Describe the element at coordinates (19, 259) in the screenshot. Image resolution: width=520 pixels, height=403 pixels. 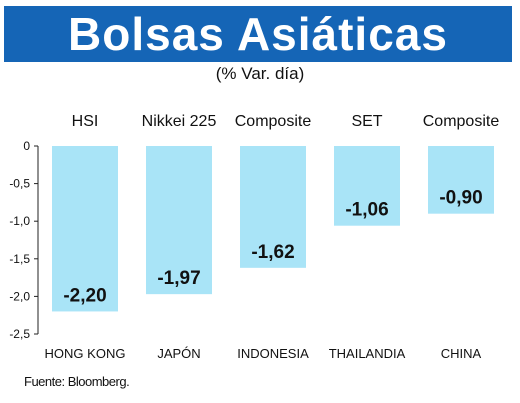
I see `y-tick-label: -1,5` at that location.